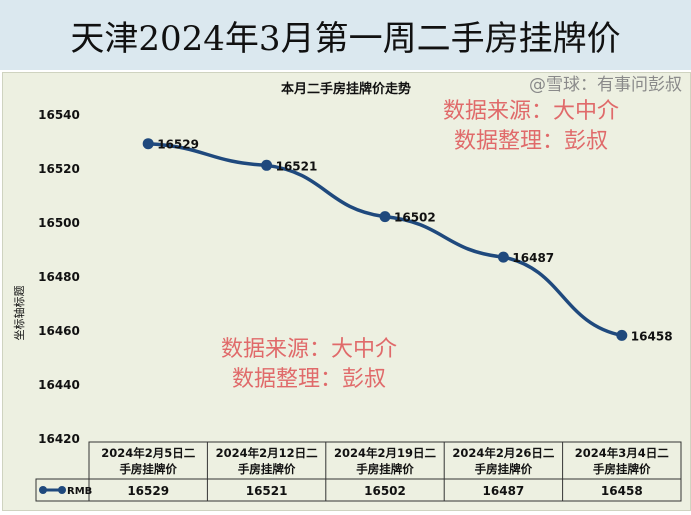 This screenshot has height=515, width=691. Describe the element at coordinates (59, 331) in the screenshot. I see `y-tick-label: 16460` at that location.